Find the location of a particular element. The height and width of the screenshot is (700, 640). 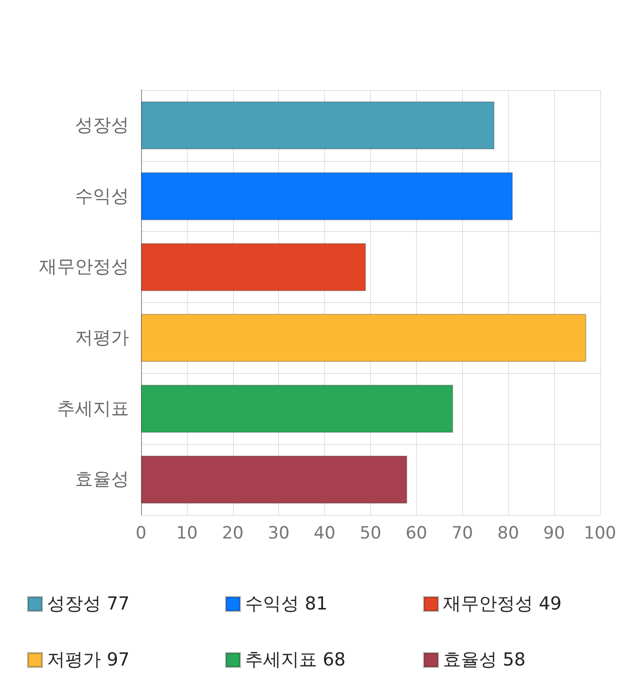

x-tick-label: 90 is located at coordinates (554, 534).